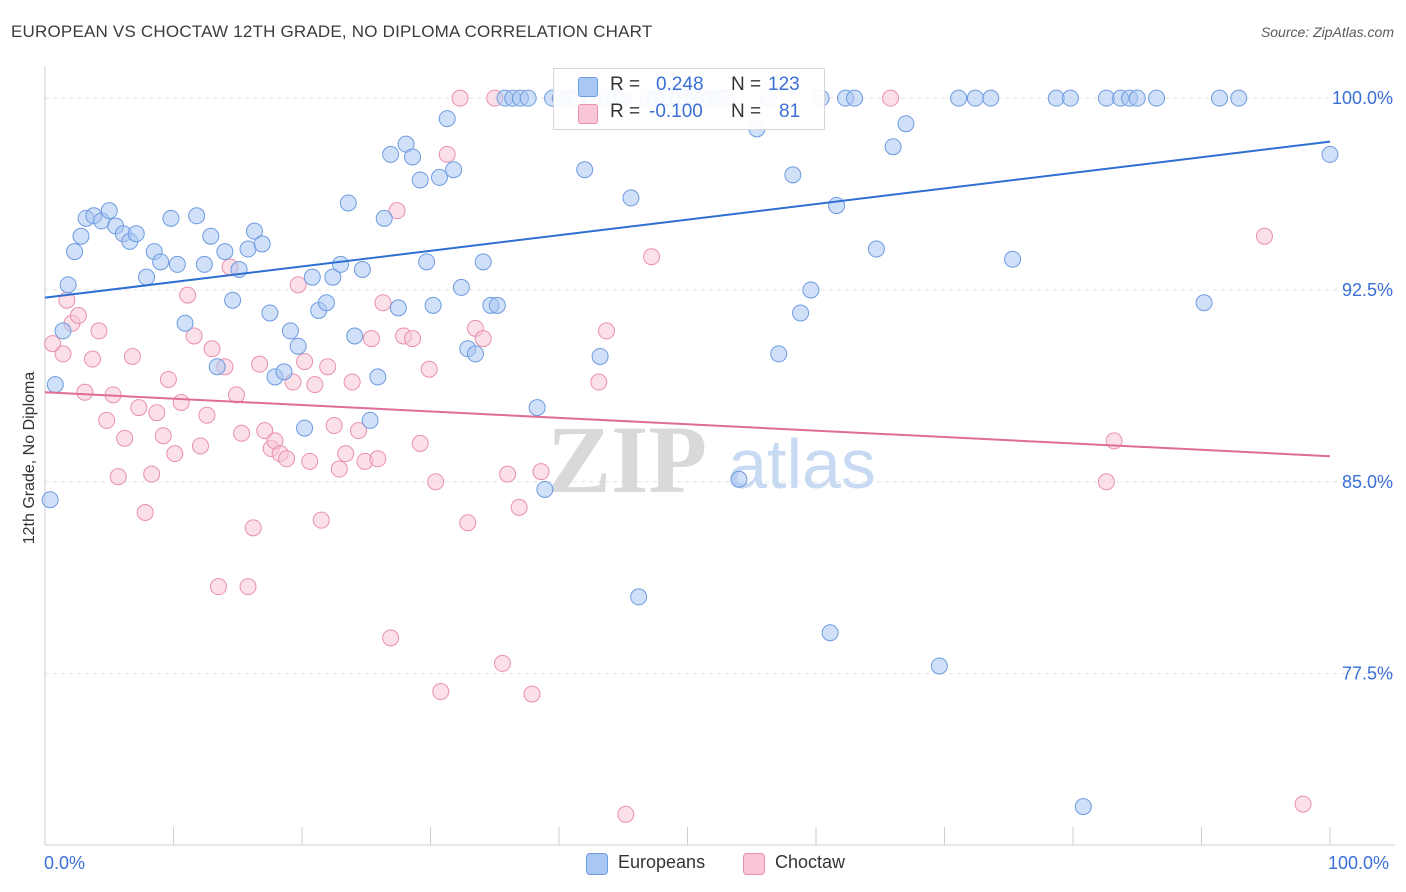 The width and height of the screenshot is (1406, 892). Describe the element at coordinates (625, 84) in the screenshot. I see `legend-r-label: R =` at that location.